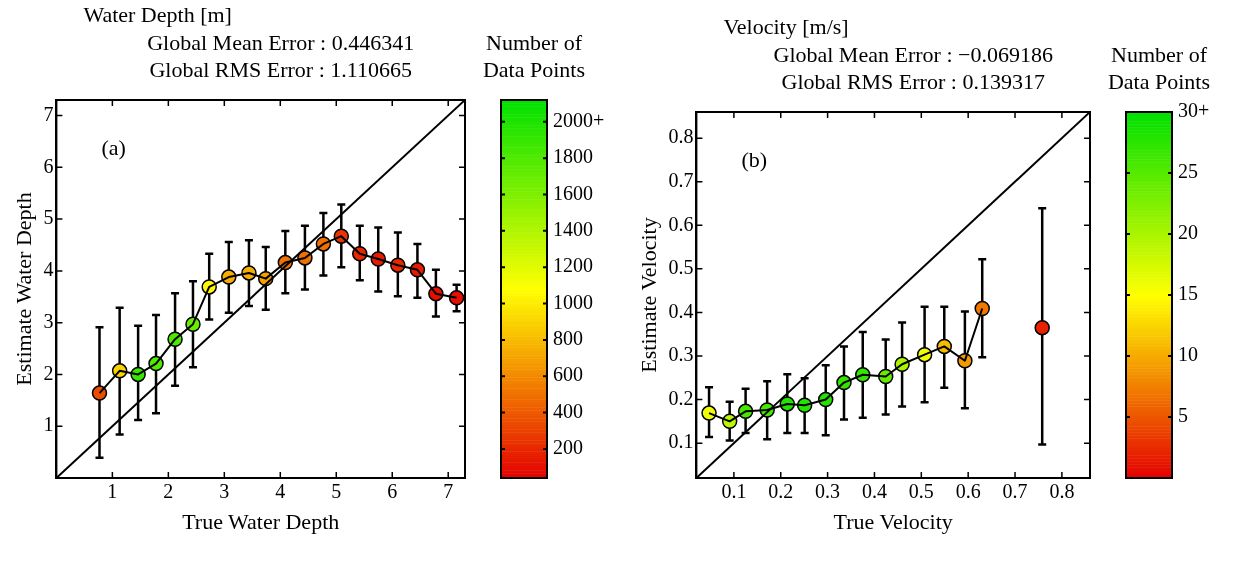  What do you see at coordinates (681, 223) in the screenshot?
I see `y-tick-label: 0.6` at bounding box center [681, 223].